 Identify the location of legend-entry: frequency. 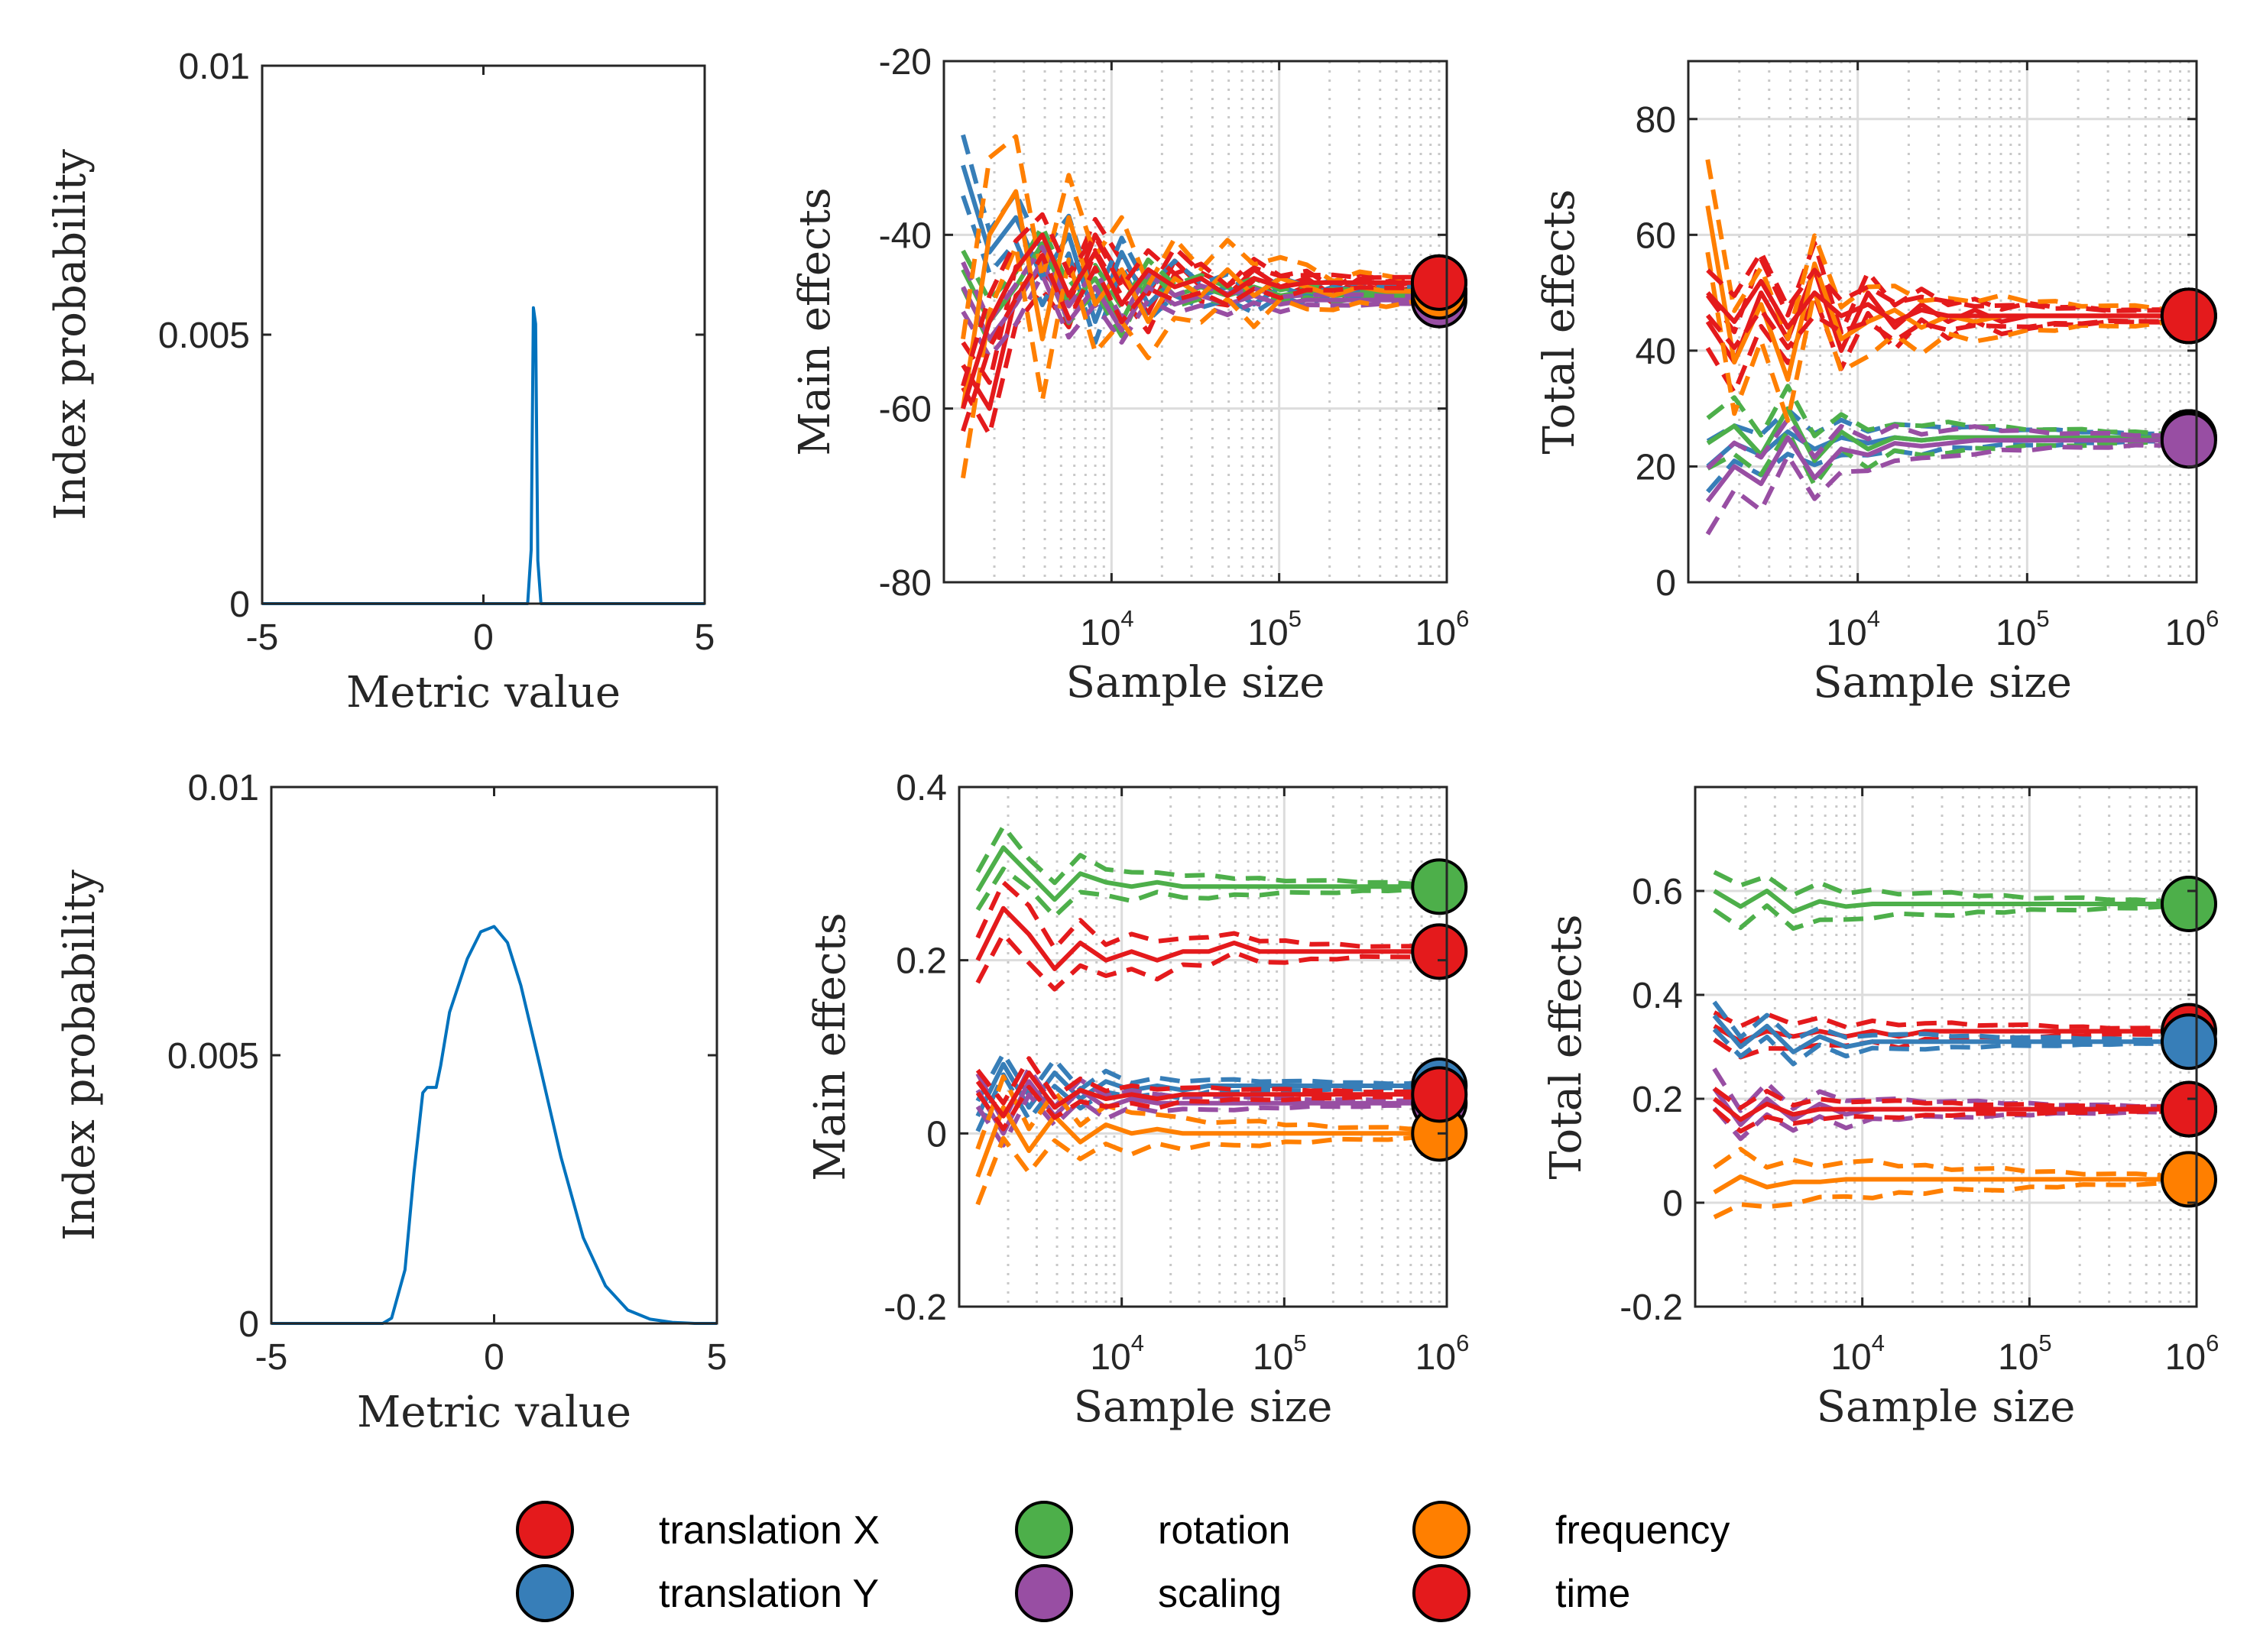
(1571, 1530).